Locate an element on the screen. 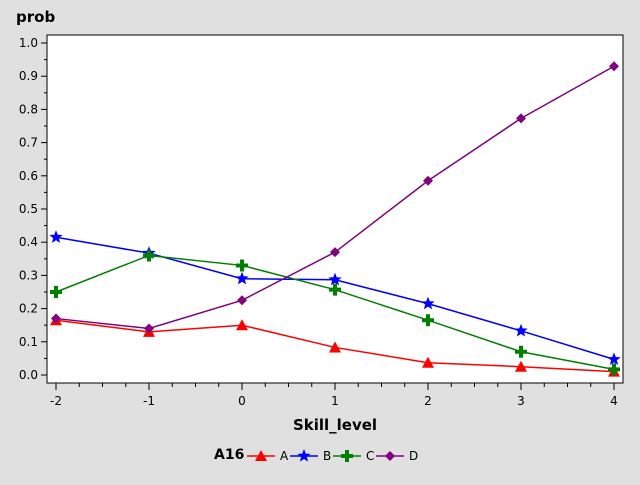  x-axis-ticks: -2 -1 0 1 2 3 4 is located at coordinates (334, 395).